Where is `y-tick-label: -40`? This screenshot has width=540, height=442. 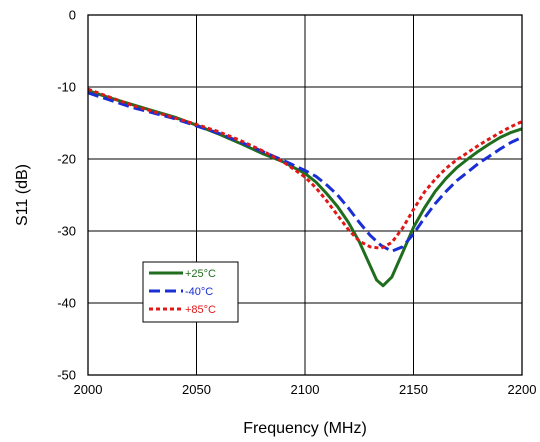 y-tick-label: -40 is located at coordinates (66, 303).